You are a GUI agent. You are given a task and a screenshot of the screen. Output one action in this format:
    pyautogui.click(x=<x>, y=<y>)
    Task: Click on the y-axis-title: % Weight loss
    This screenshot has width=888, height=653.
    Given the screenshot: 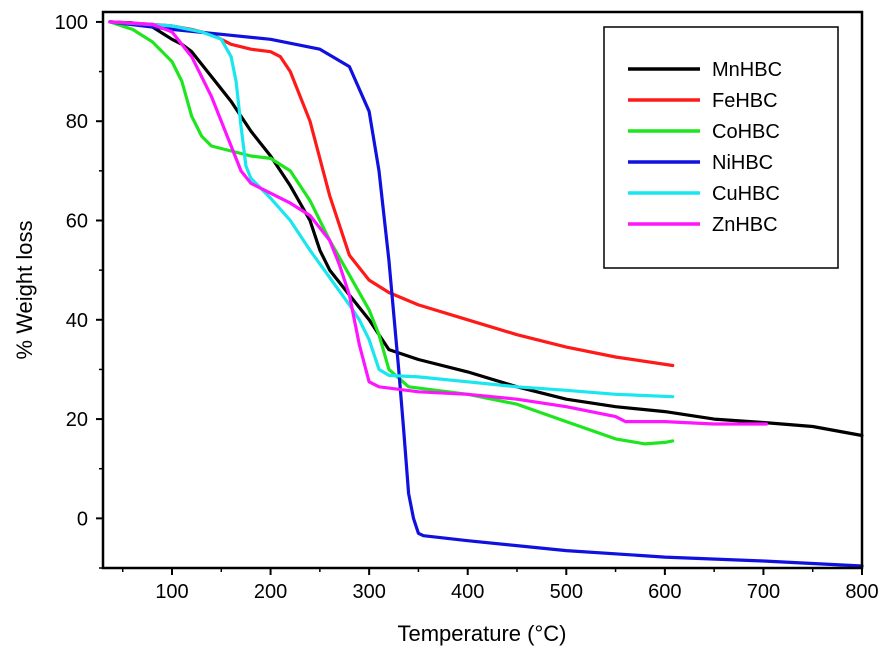 What is the action you would take?
    pyautogui.click(x=24, y=290)
    